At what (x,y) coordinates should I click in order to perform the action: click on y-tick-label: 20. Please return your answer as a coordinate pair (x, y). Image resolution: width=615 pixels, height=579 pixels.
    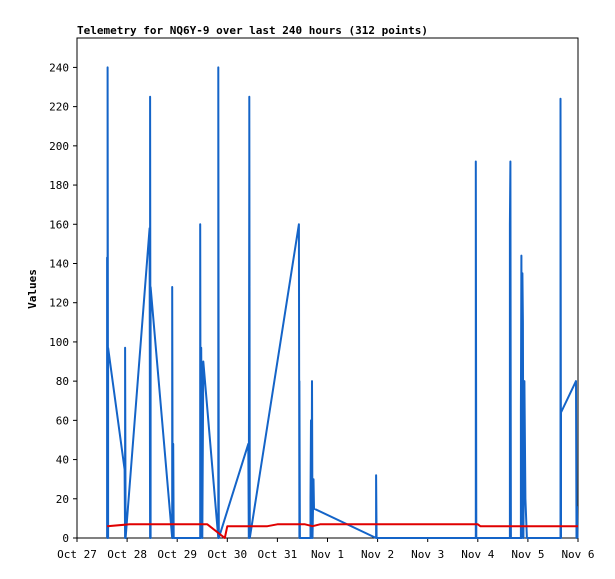
    Looking at the image, I should click on (62, 499).